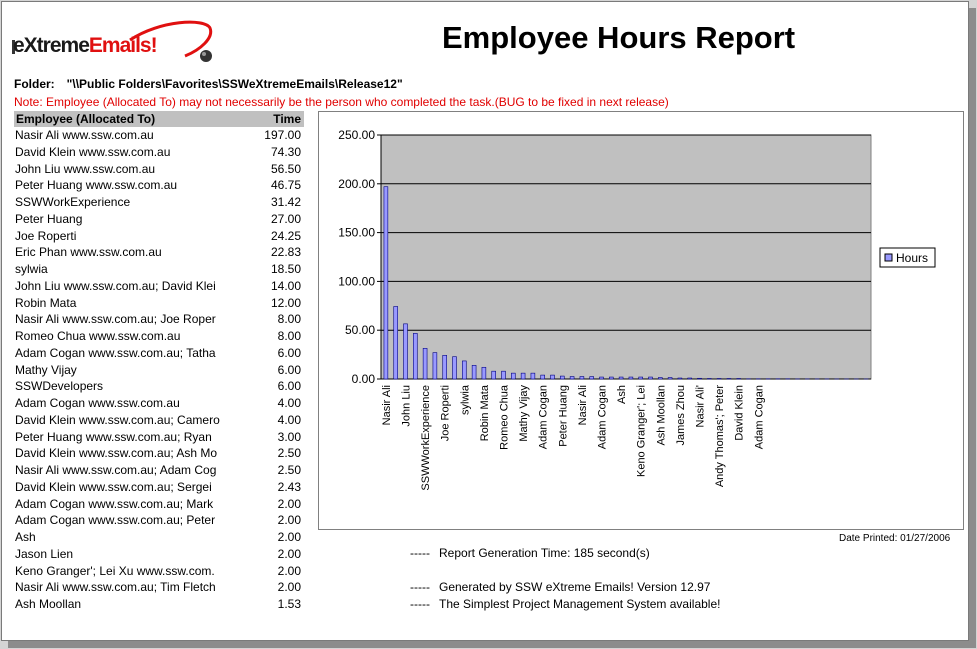 The image size is (977, 649). I want to click on table-row: Adam Cogan www.ssw.com.au; Tatha 6.00, so click(159, 353).